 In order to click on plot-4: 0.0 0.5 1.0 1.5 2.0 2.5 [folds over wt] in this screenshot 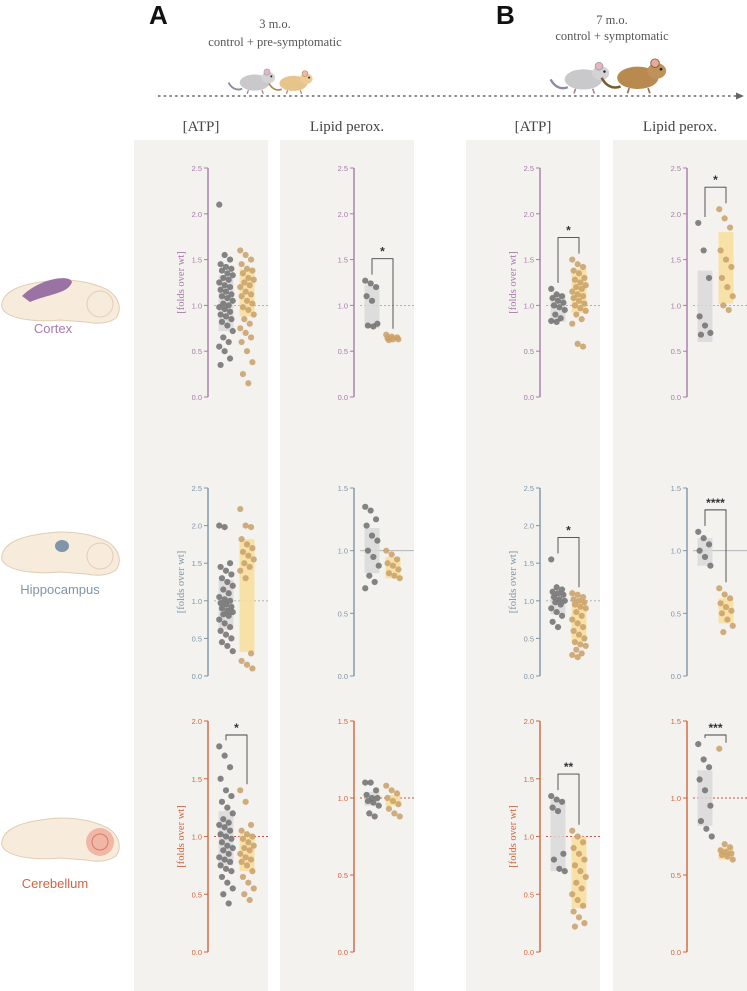, I will do `click(222, 582)`.